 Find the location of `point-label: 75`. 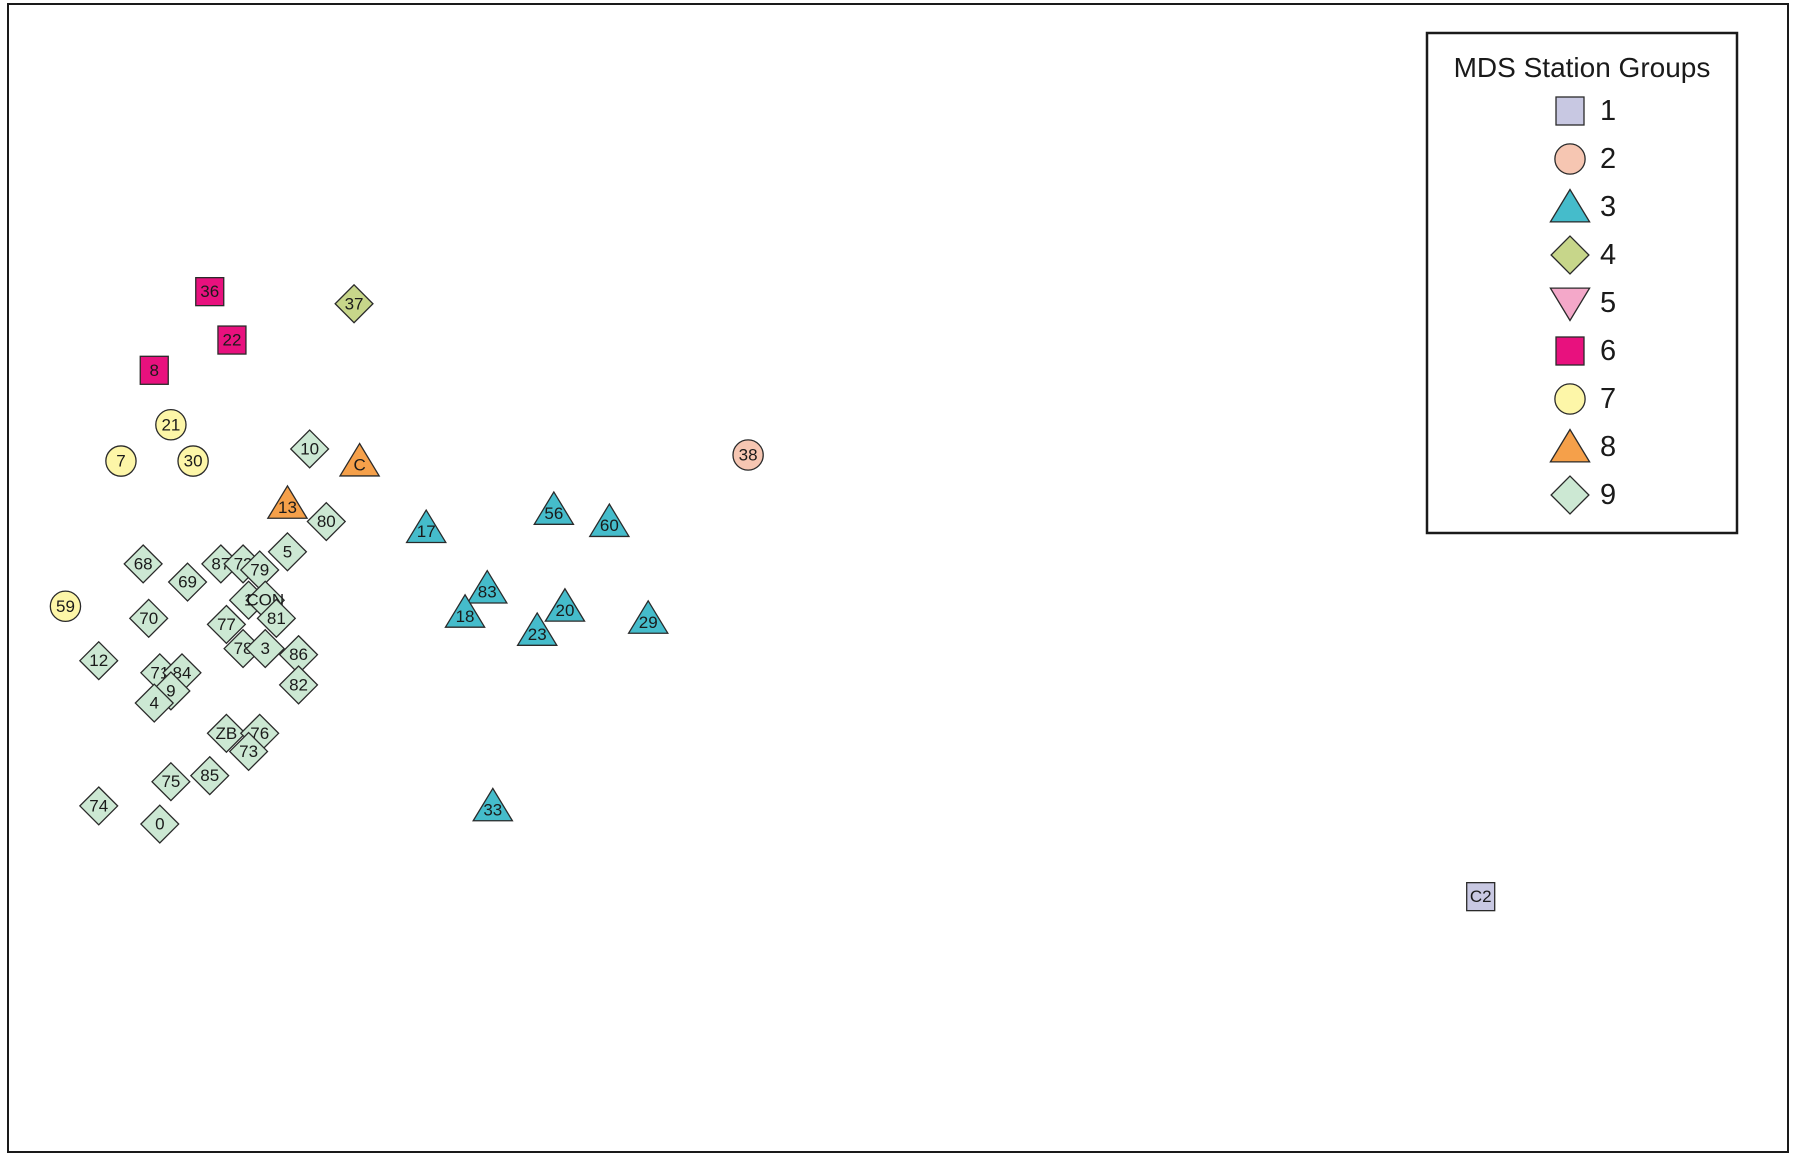

point-label: 75 is located at coordinates (170, 781).